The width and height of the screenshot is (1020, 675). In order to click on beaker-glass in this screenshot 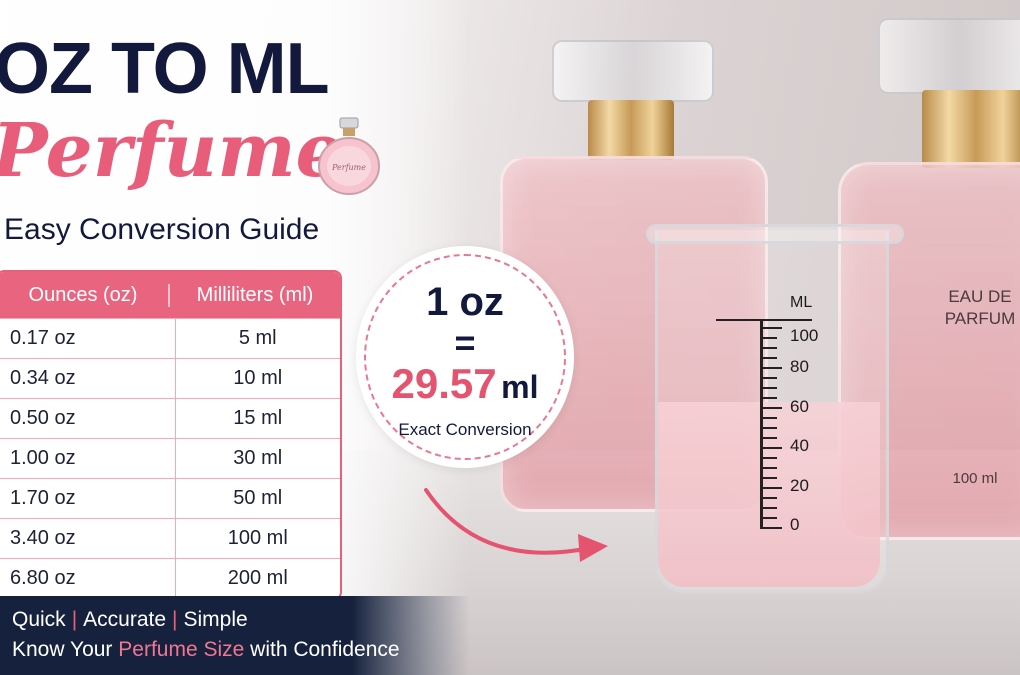, I will do `click(772, 411)`.